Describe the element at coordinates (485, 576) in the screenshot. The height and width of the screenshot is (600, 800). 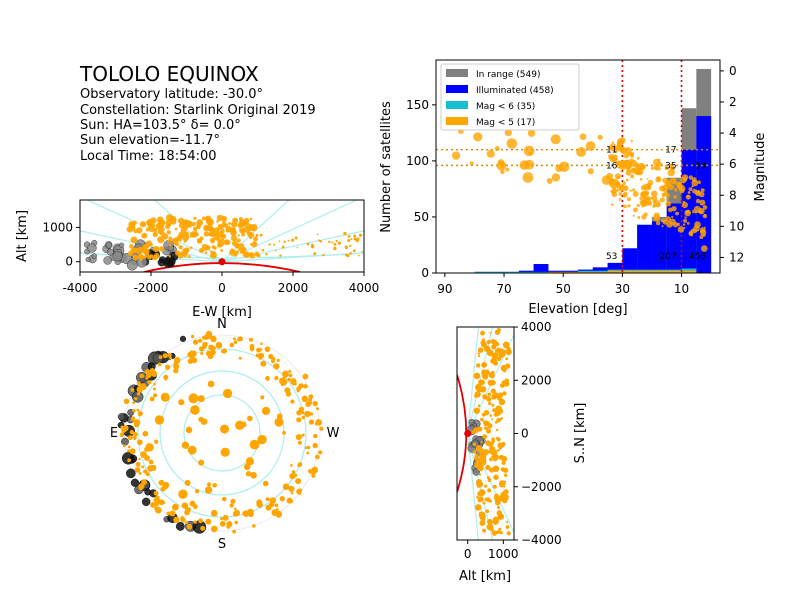
I see `sn-x-axis-label: Alt [km]` at that location.